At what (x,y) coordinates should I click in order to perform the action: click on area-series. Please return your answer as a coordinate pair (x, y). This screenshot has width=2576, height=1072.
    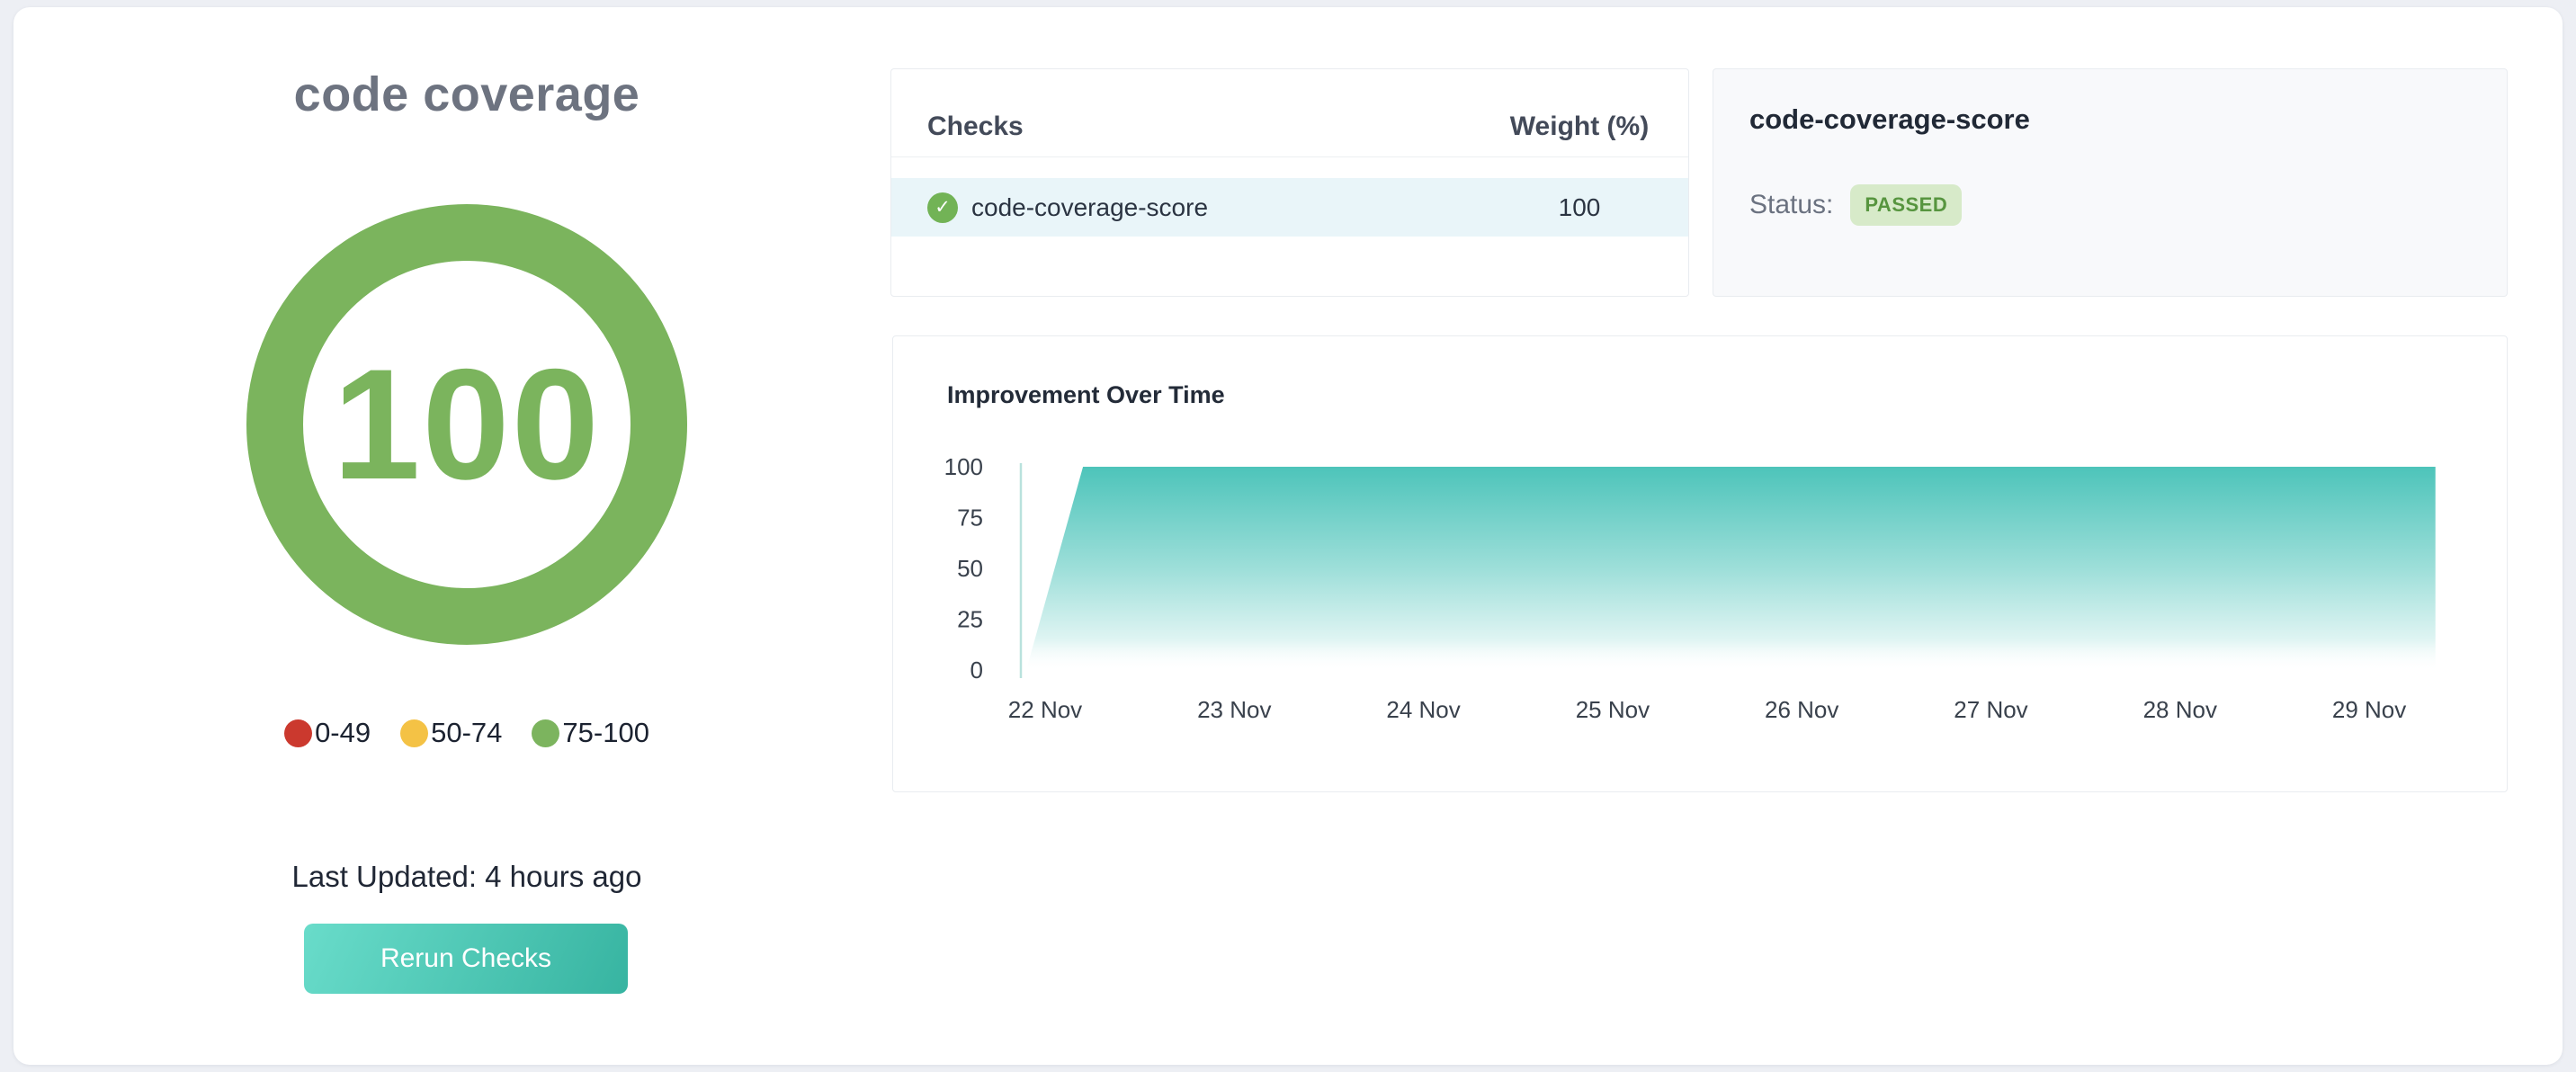
    Looking at the image, I should click on (1731, 569).